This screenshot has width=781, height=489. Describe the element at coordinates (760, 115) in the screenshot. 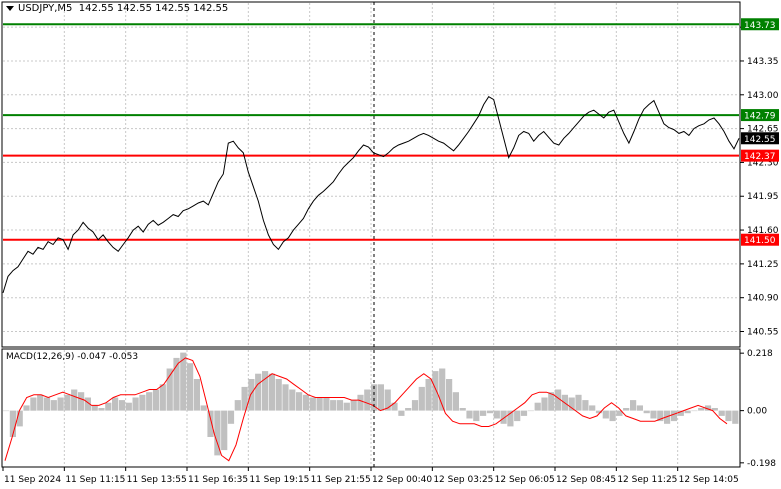

I see `resistance-tag: 142.79` at that location.